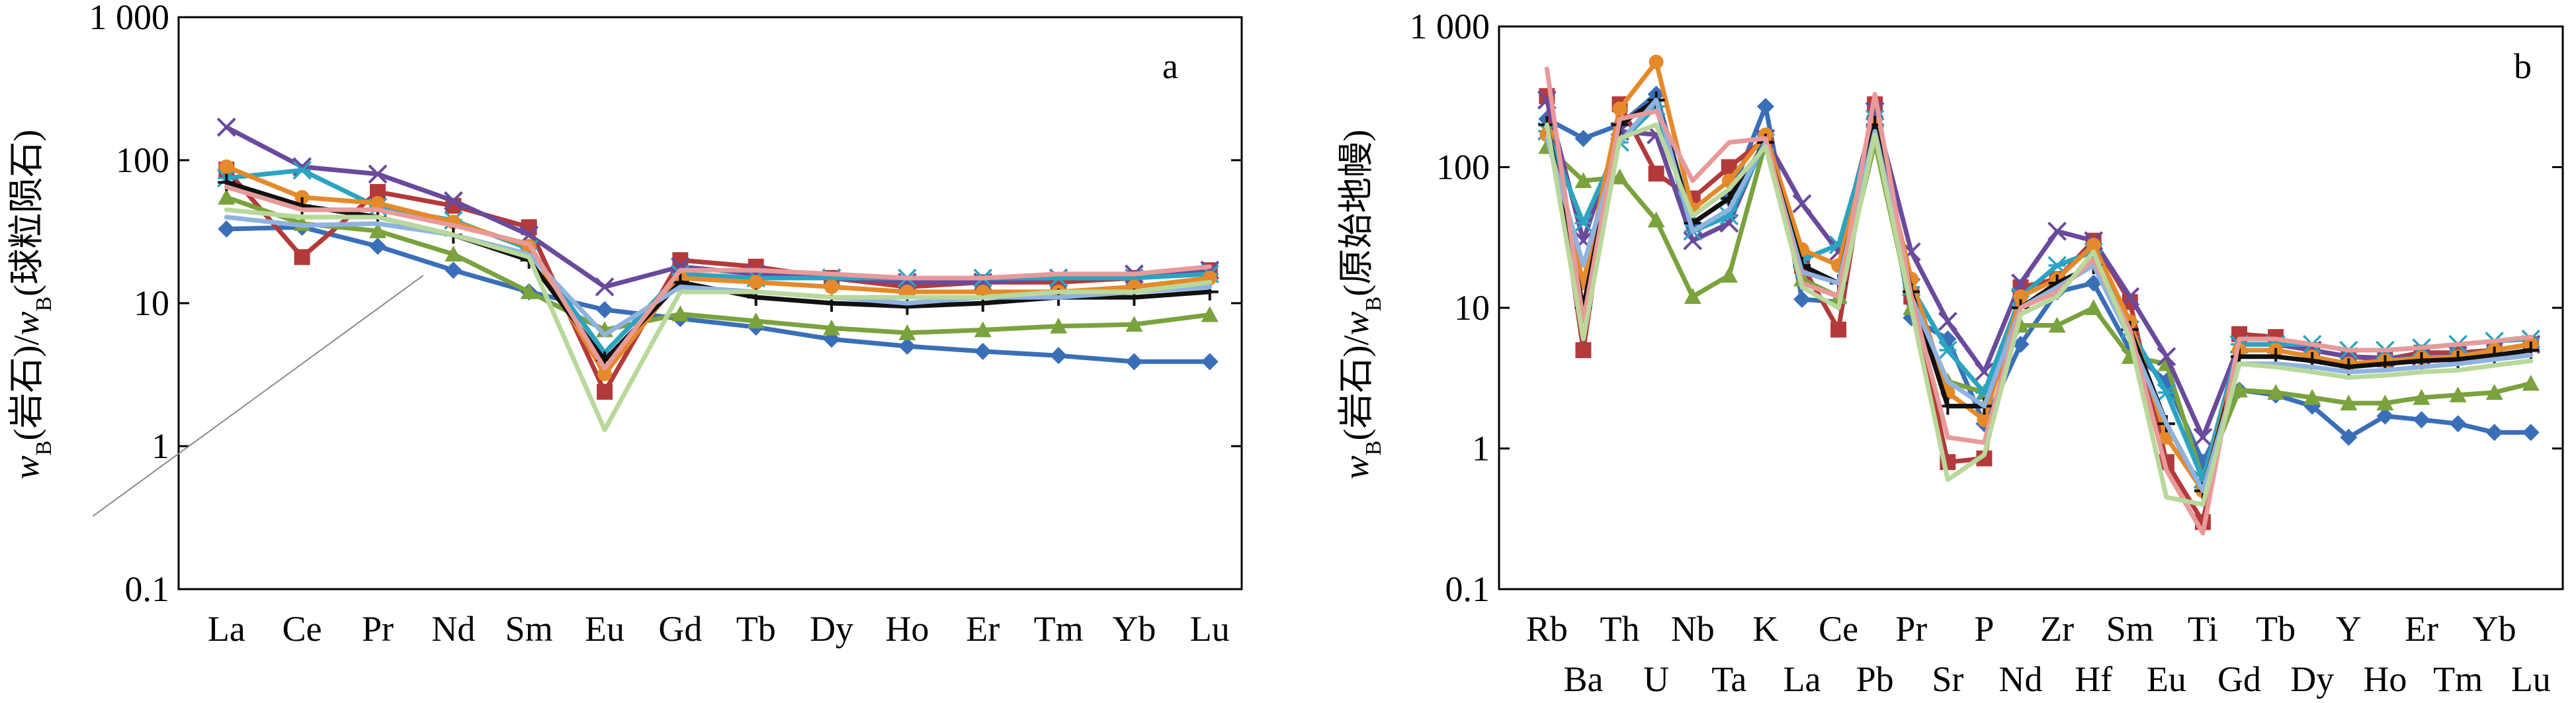 The image size is (2576, 703). I want to click on panel-a-ytick-label: 1 000, so click(129, 18).